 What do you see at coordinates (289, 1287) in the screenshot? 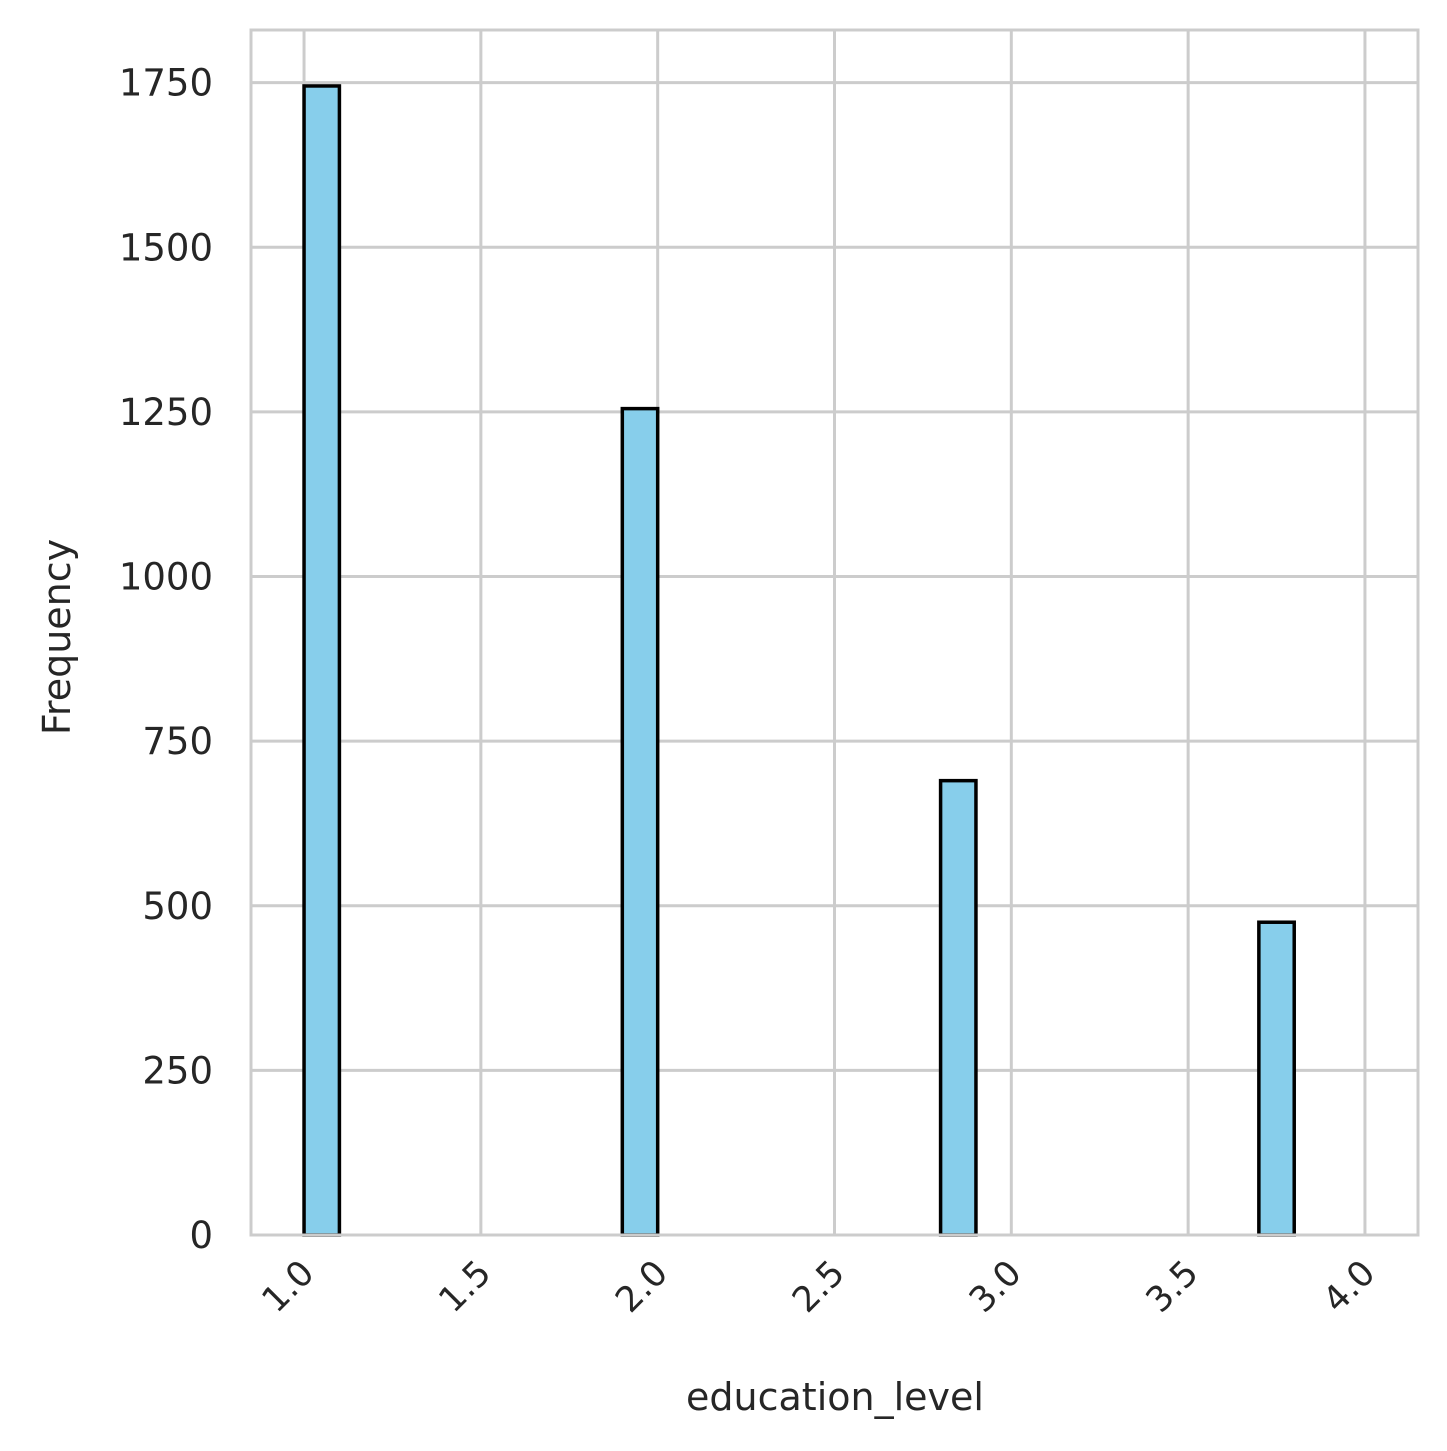
I see `x-tick-label: 1.0` at bounding box center [289, 1287].